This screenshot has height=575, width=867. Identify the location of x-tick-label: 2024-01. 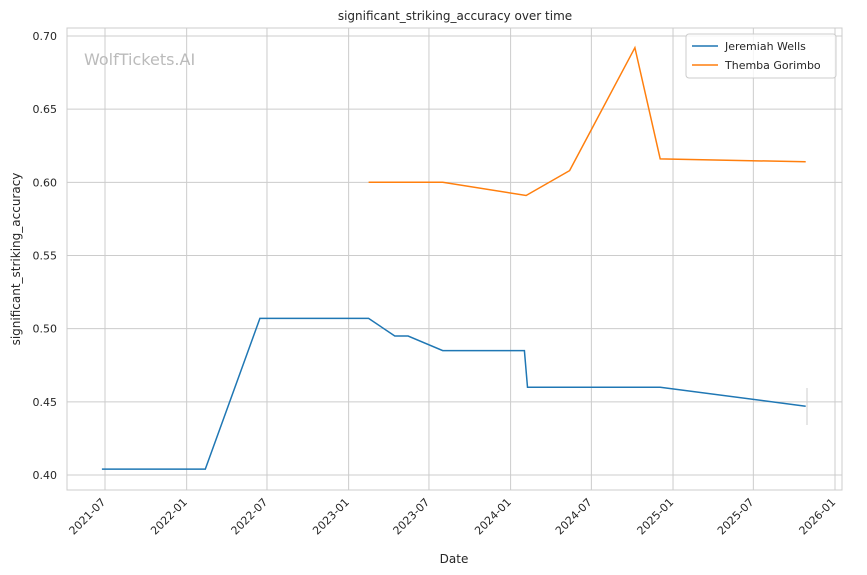
(493, 517).